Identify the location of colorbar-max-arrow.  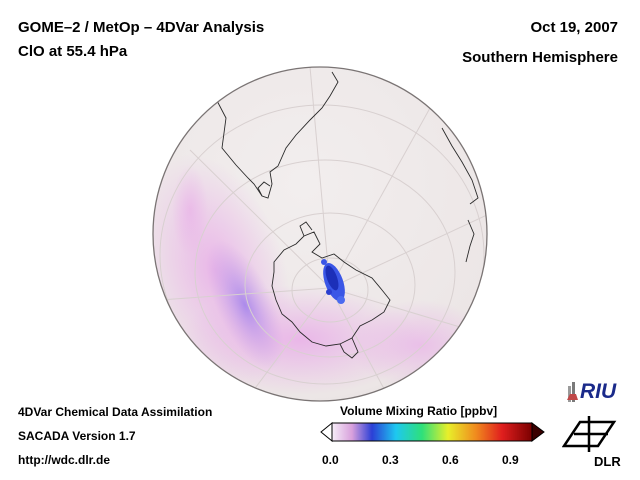
(538, 432).